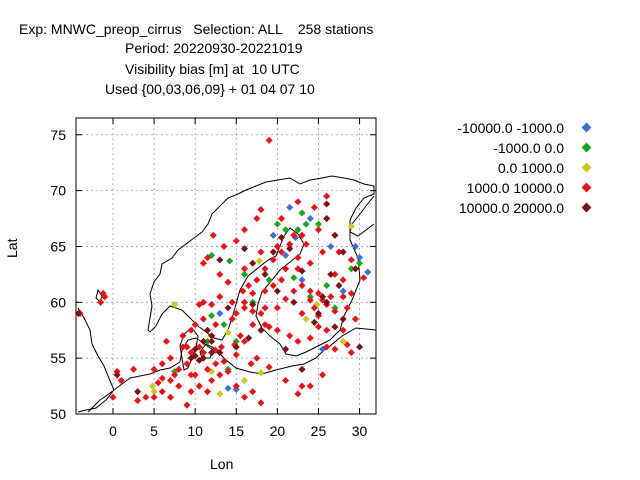 This screenshot has width=640, height=480. What do you see at coordinates (222, 464) in the screenshot?
I see `x-axis-title: Lon` at bounding box center [222, 464].